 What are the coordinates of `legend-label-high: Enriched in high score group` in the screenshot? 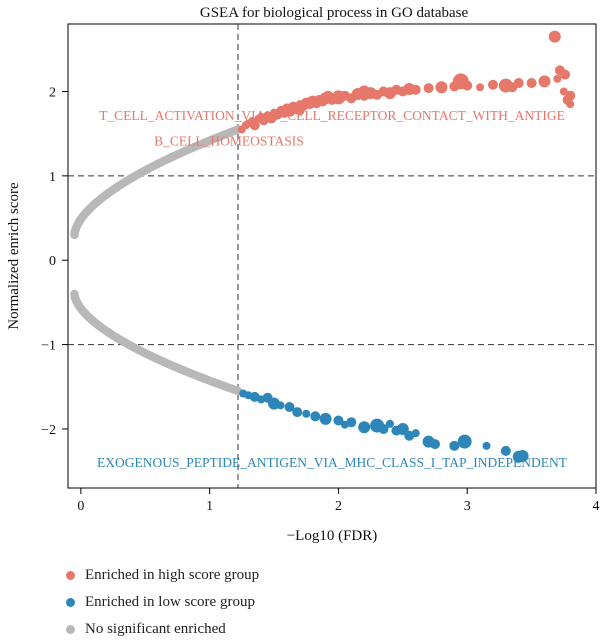 It's located at (172, 575).